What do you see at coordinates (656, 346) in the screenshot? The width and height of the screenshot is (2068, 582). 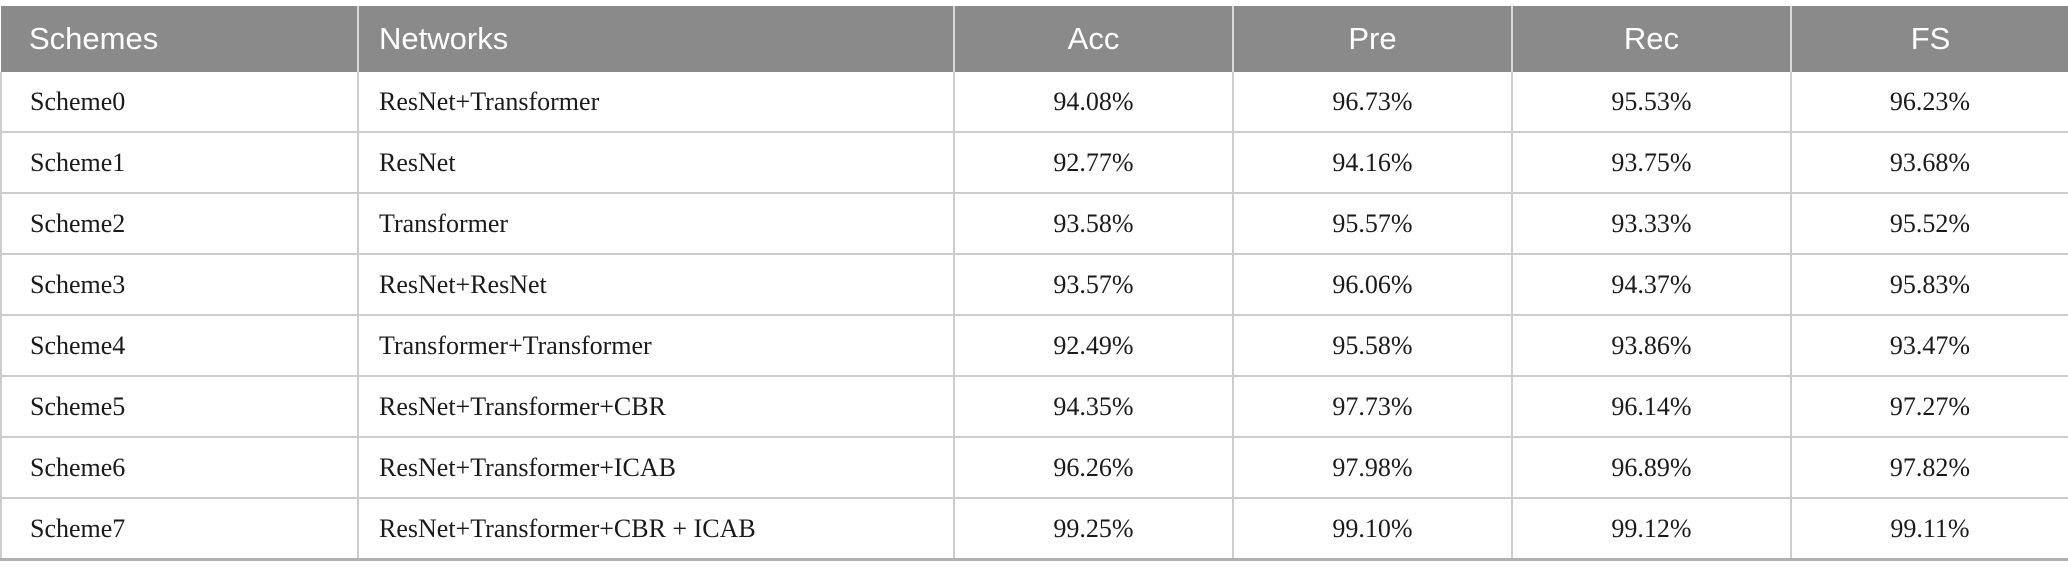 I see `cell-network: Transformer+Transformer` at bounding box center [656, 346].